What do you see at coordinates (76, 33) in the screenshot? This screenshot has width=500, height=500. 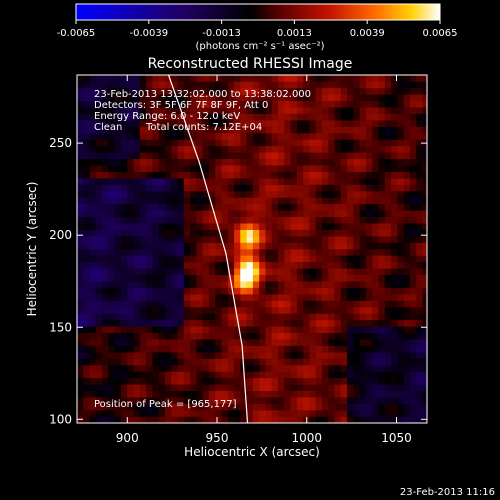 I see `colorbar-tick-label: -0.0065` at bounding box center [76, 33].